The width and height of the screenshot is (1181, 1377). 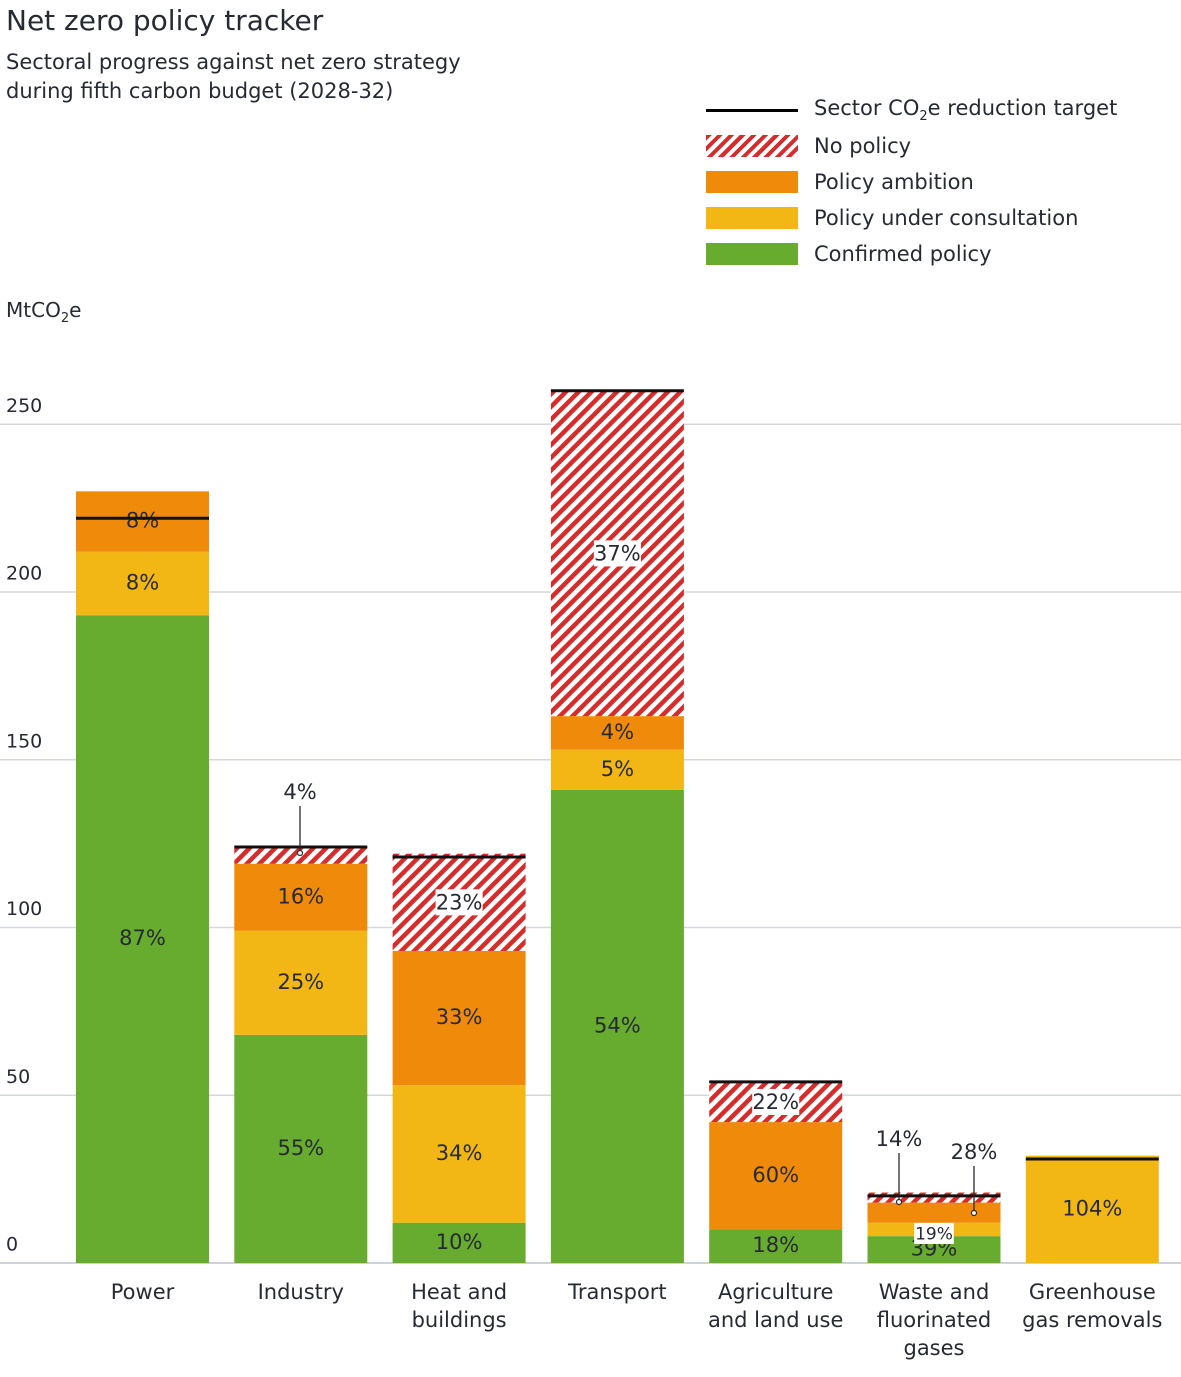 I want to click on x-tick-label-0-0: Power, so click(x=143, y=1292).